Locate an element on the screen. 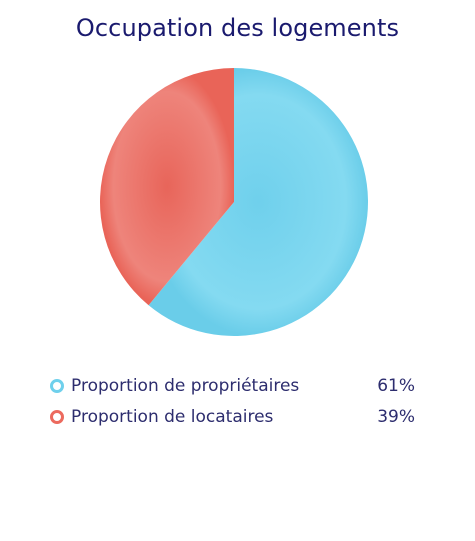 This screenshot has height=541, width=475. legend-label: Proportion de propriétaires is located at coordinates (185, 385).